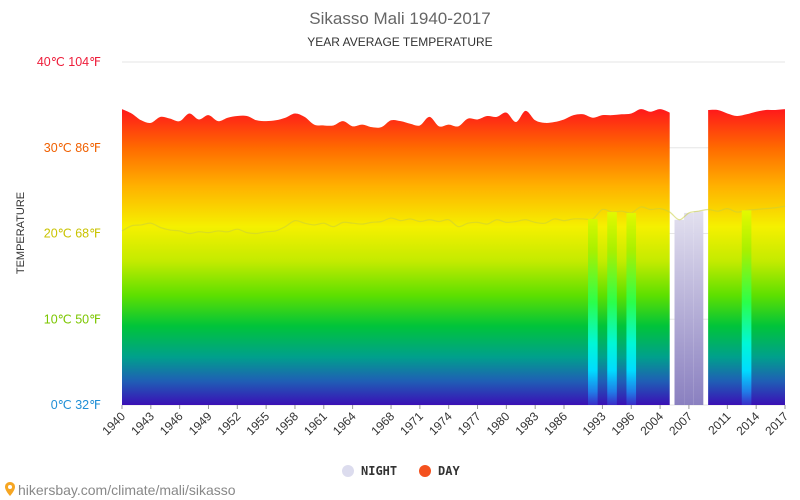 This screenshot has width=800, height=500. Describe the element at coordinates (315, 423) in the screenshot. I see `x-tick-label: 1961` at that location.